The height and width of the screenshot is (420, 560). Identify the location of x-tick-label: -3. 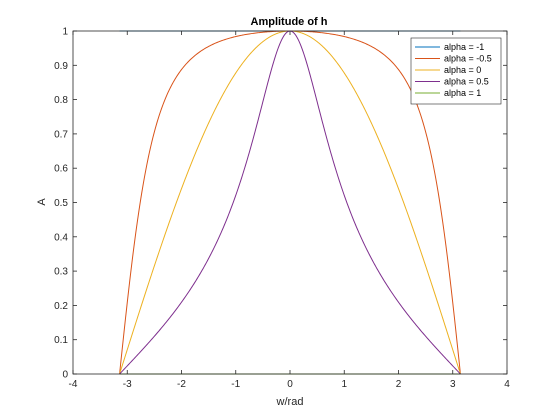
(127, 384).